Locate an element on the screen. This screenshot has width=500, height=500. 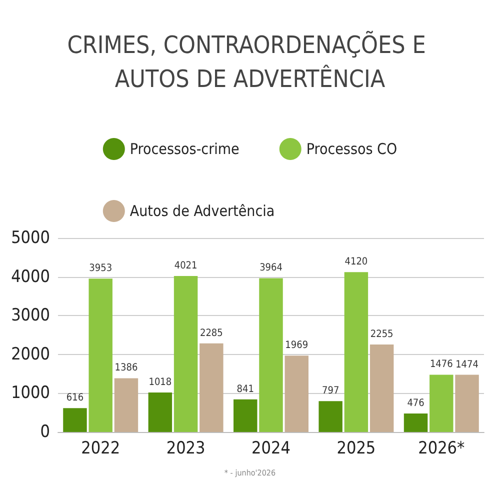
legend-label: Autos de Advertência is located at coordinates (202, 211).